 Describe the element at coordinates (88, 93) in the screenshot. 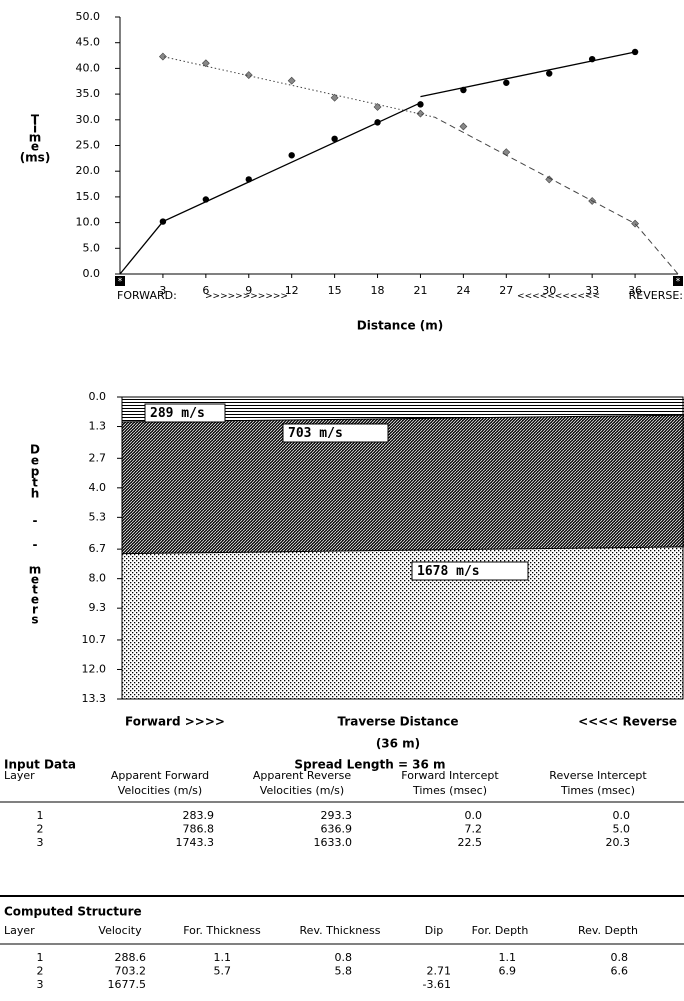

I see `y-tick-label: 35.0` at that location.